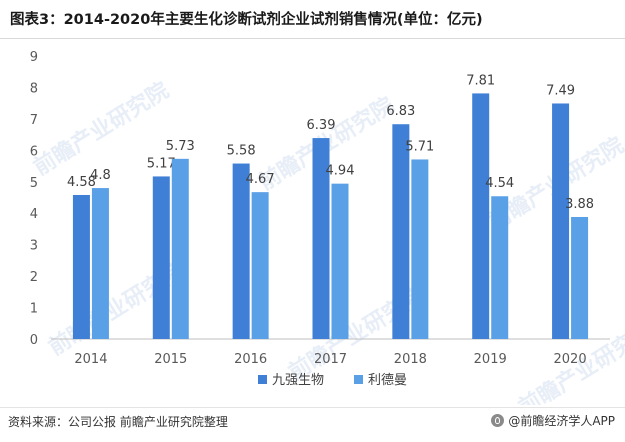  I want to click on source-note: 资料来源：公司公报 前瞻产业研究院整理, so click(118, 422).